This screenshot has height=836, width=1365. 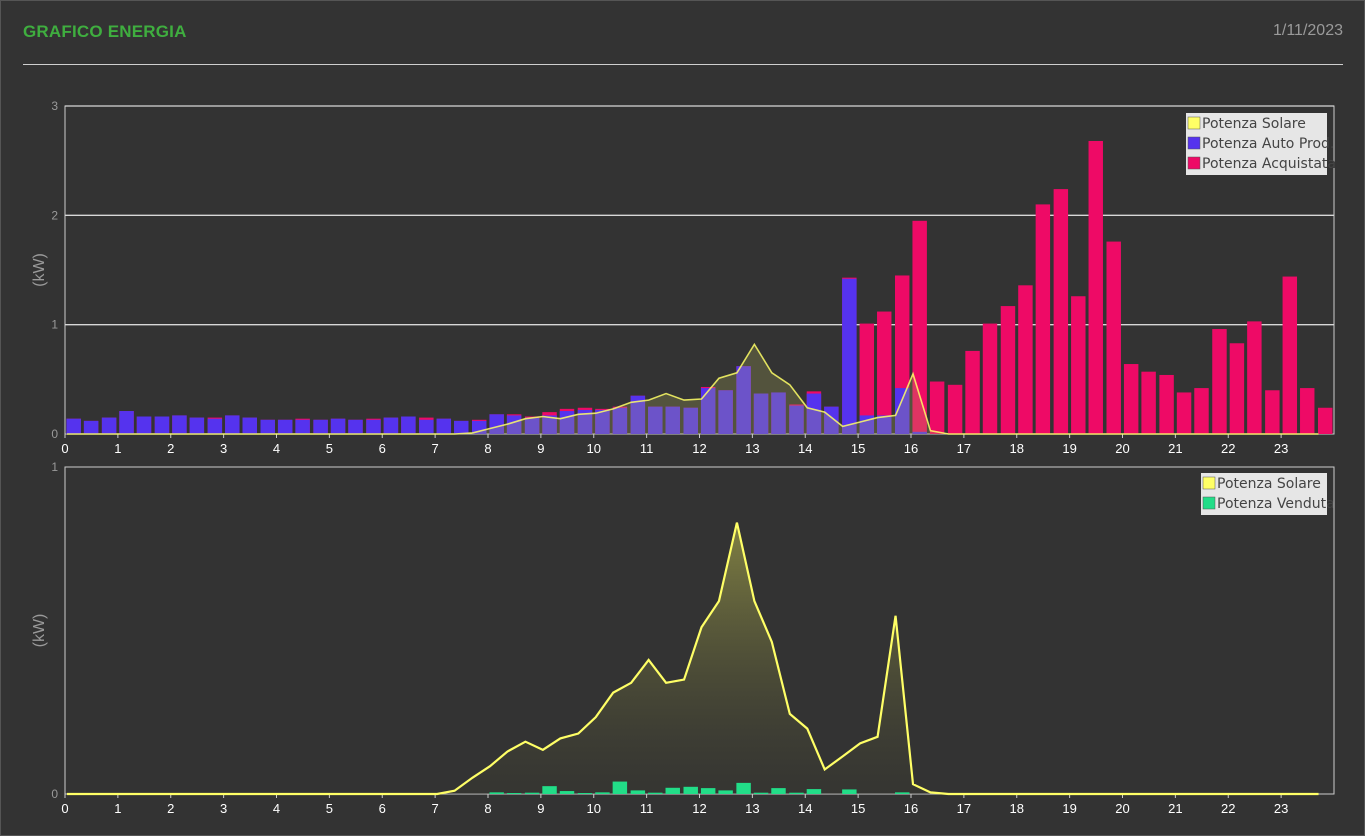 What do you see at coordinates (223, 448) in the screenshot?
I see `x-tick-label: 3` at bounding box center [223, 448].